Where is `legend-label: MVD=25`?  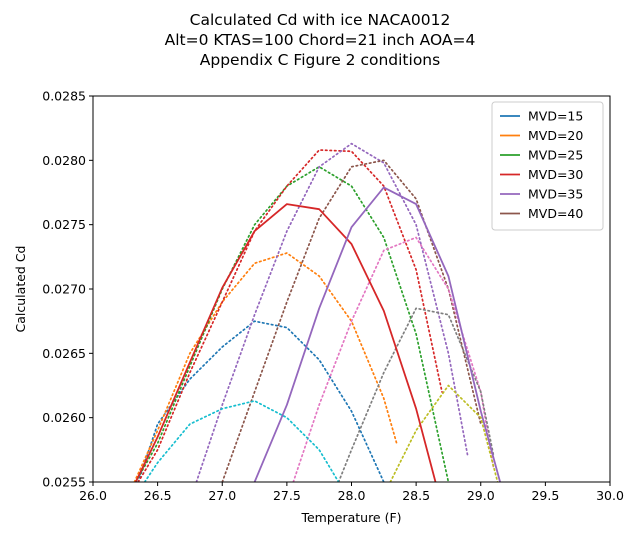 legend-label: MVD=25 is located at coordinates (555, 155).